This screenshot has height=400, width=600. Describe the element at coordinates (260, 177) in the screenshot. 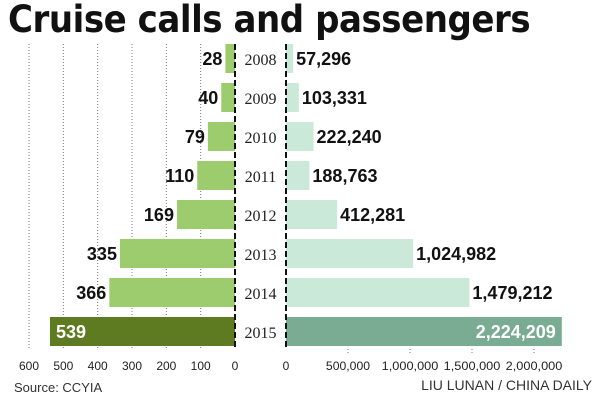

I see `year-label: 2011` at that location.